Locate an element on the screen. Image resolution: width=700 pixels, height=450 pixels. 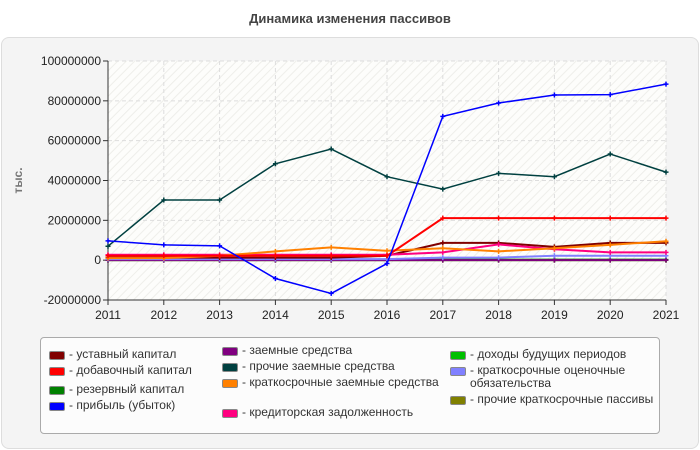
legend-item: - уставный капитал is located at coordinates (134, 354).